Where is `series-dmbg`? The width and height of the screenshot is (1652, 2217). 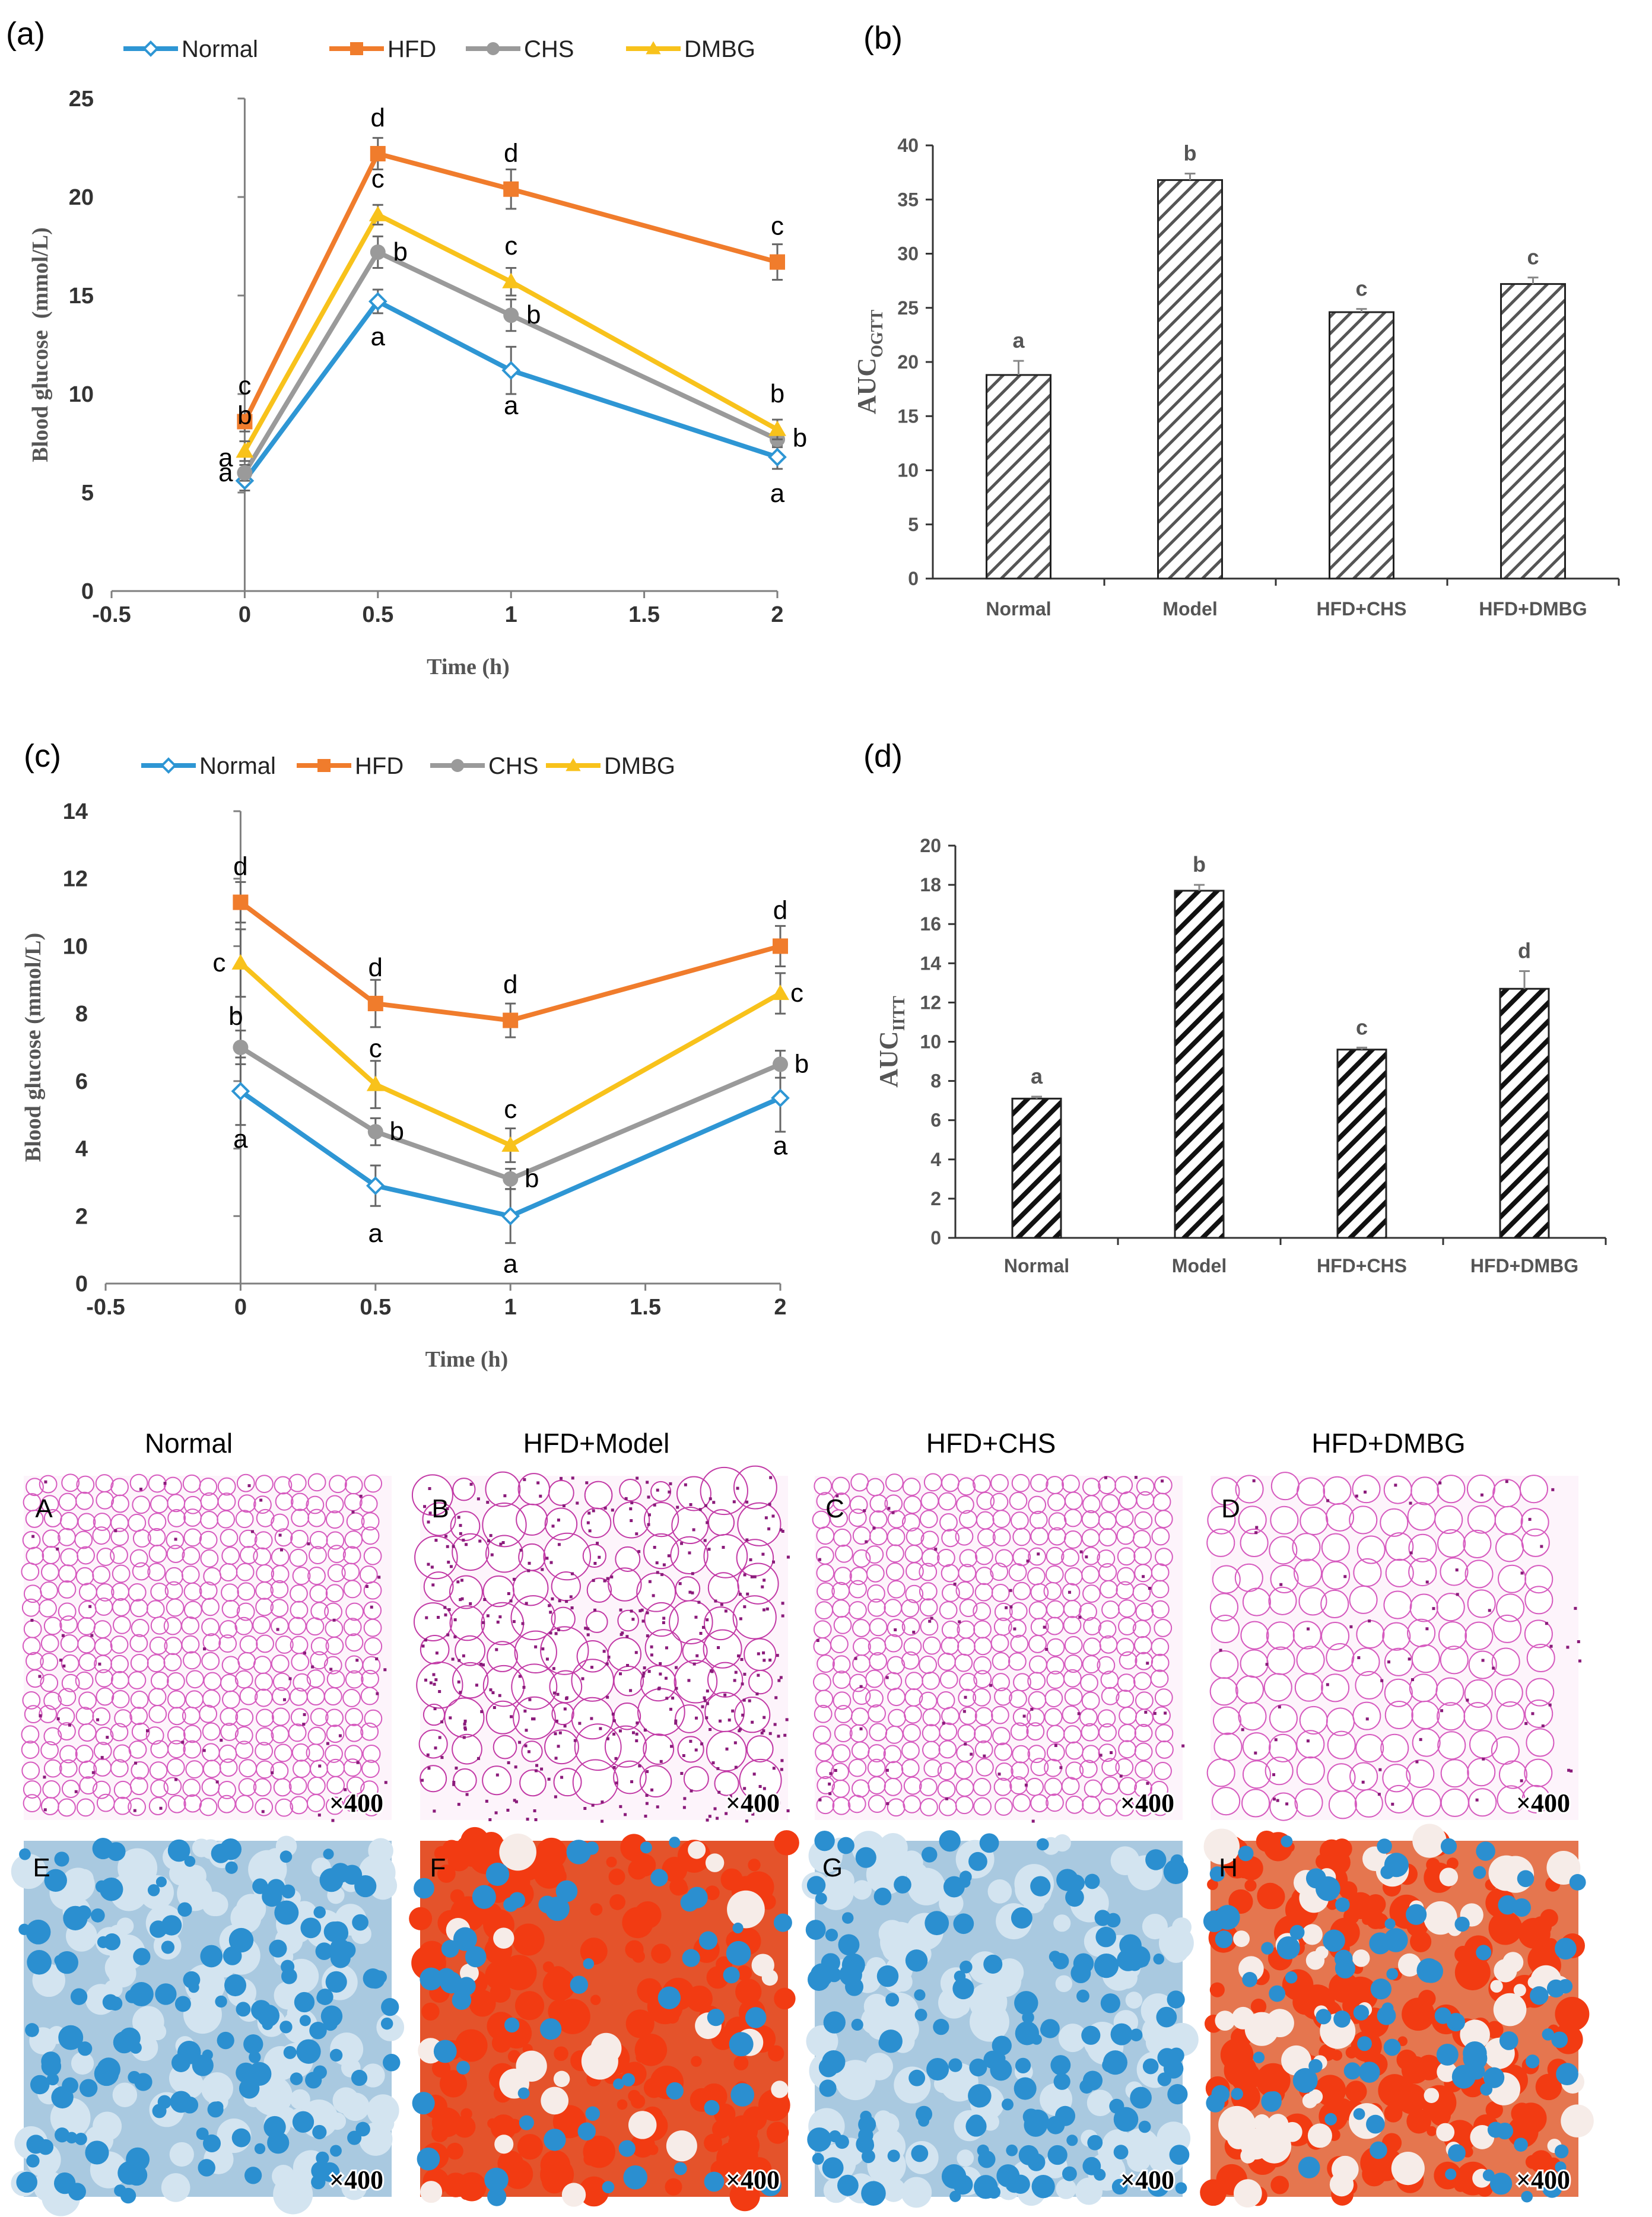 series-dmbg is located at coordinates (510, 1045).